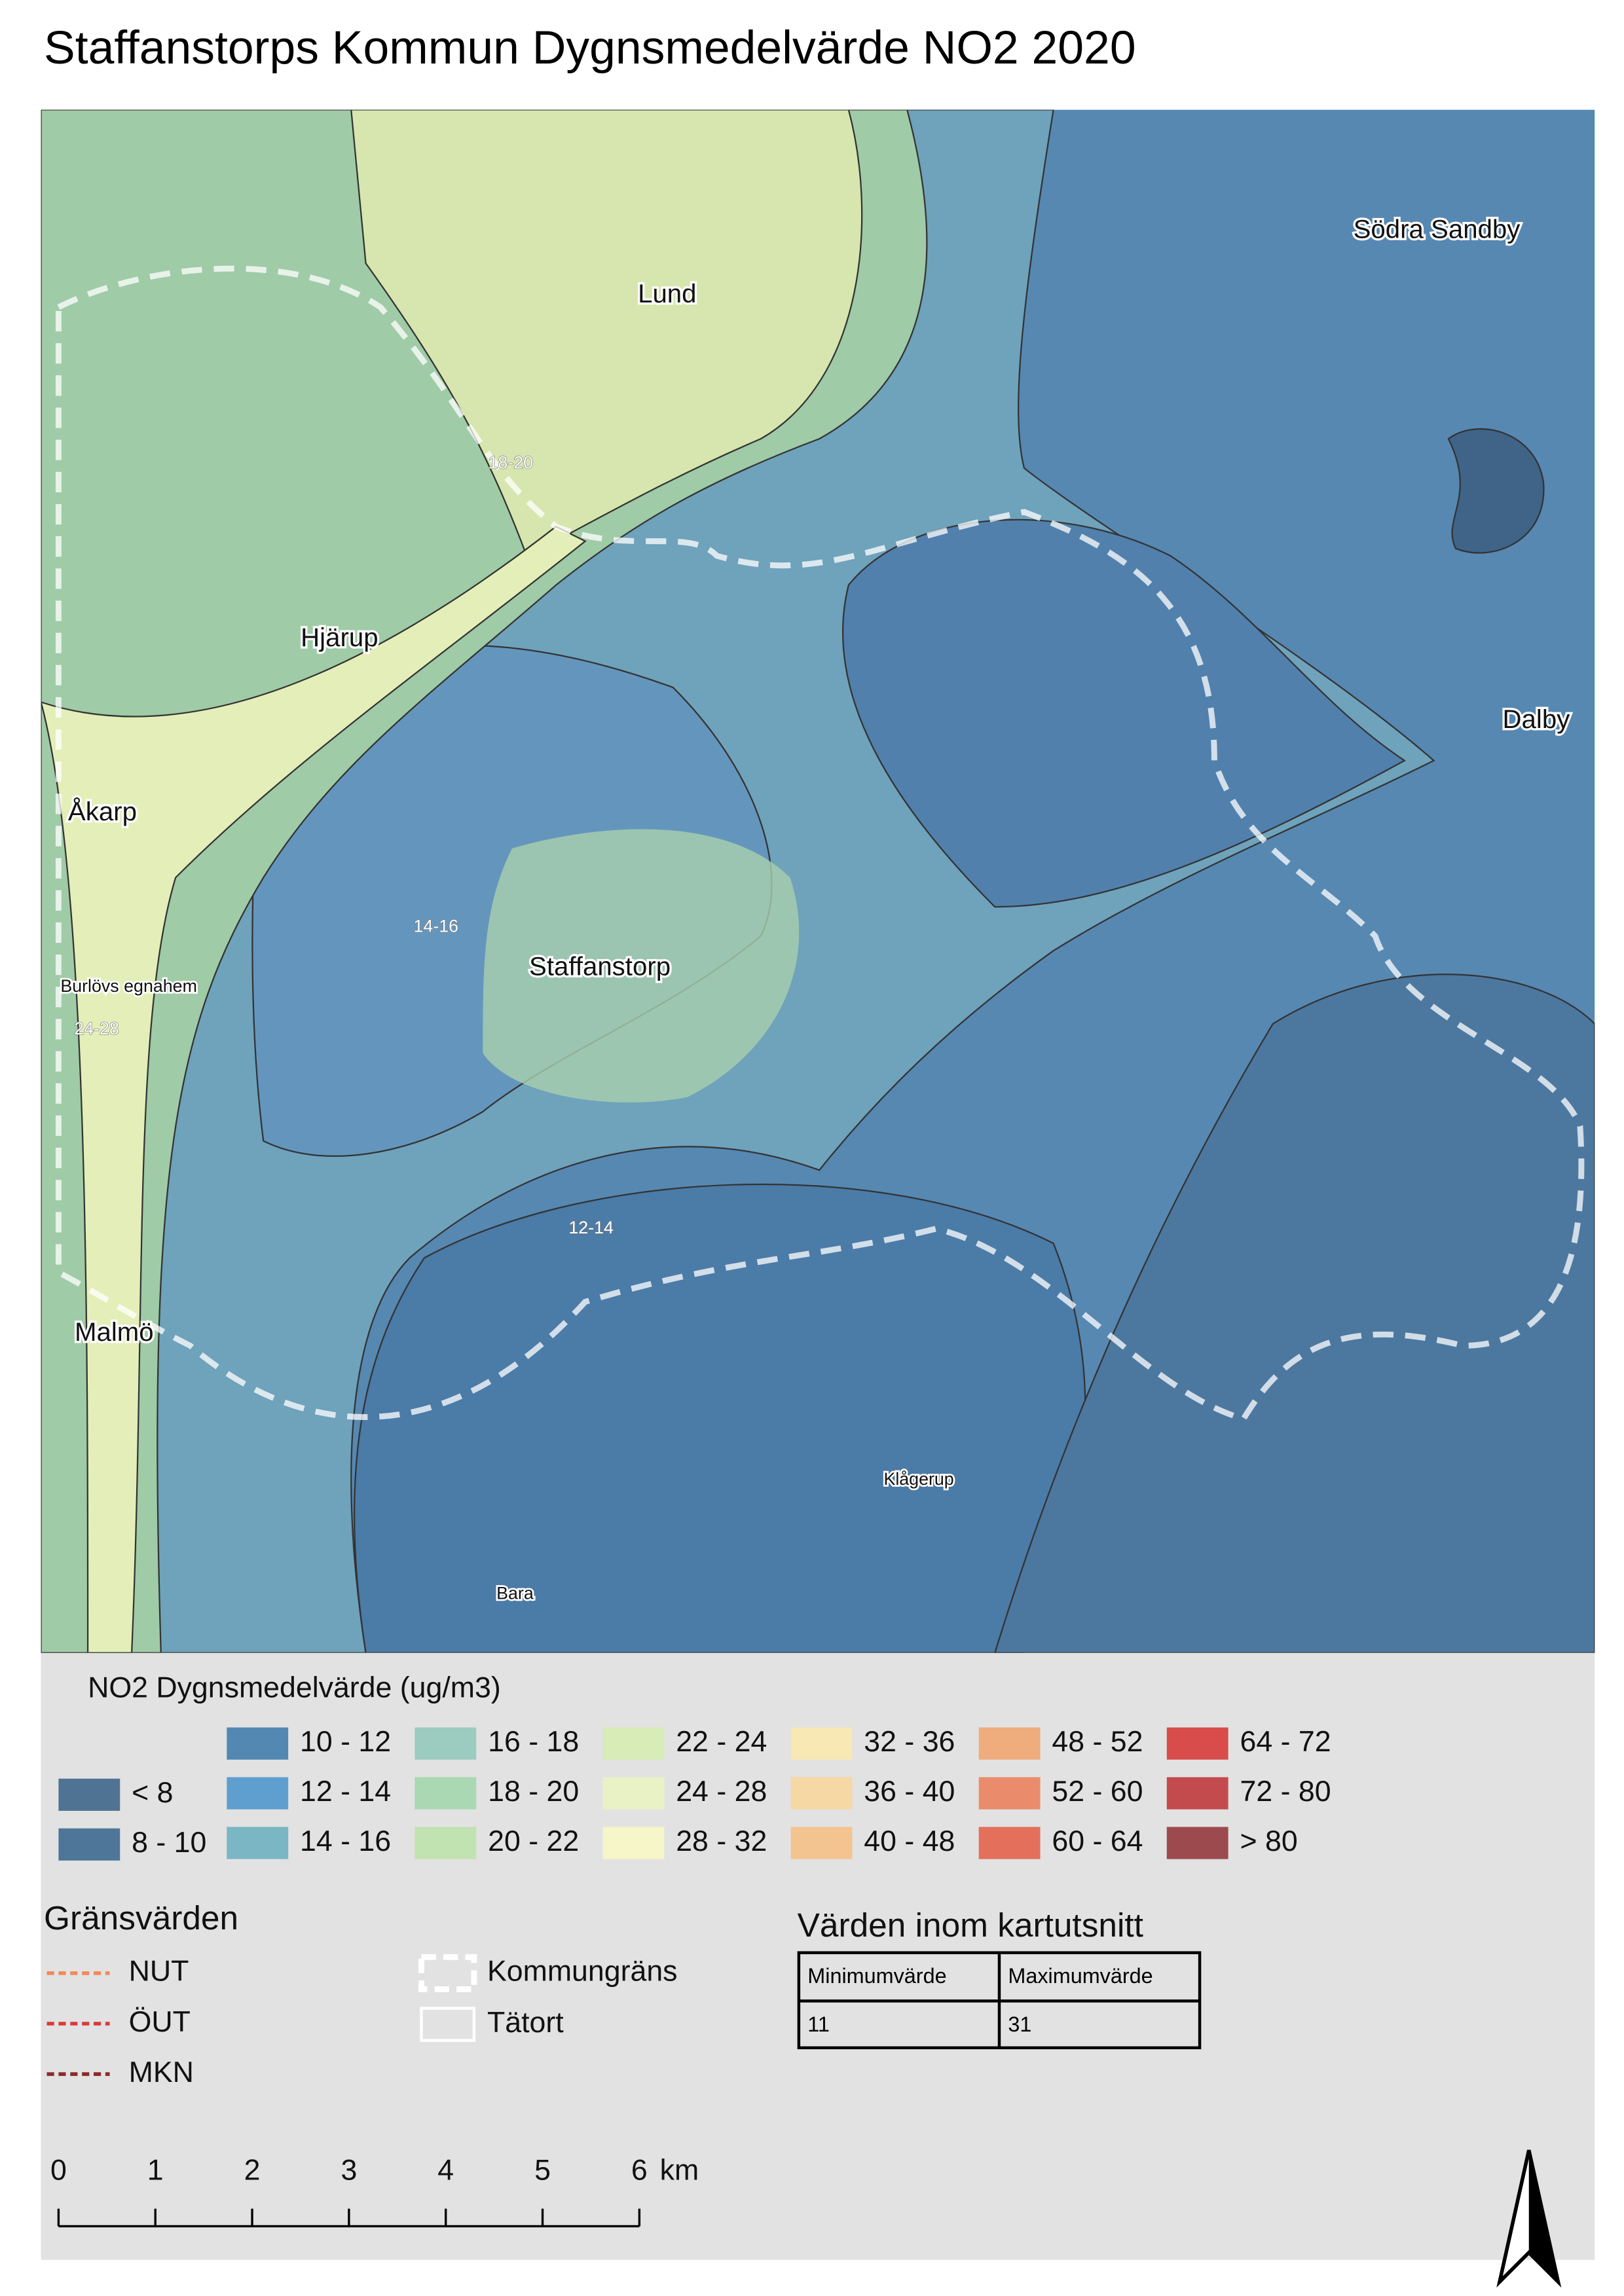 This screenshot has width=1624, height=2296. Describe the element at coordinates (582, 1972) in the screenshot. I see `other-label: Kommungräns` at that location.